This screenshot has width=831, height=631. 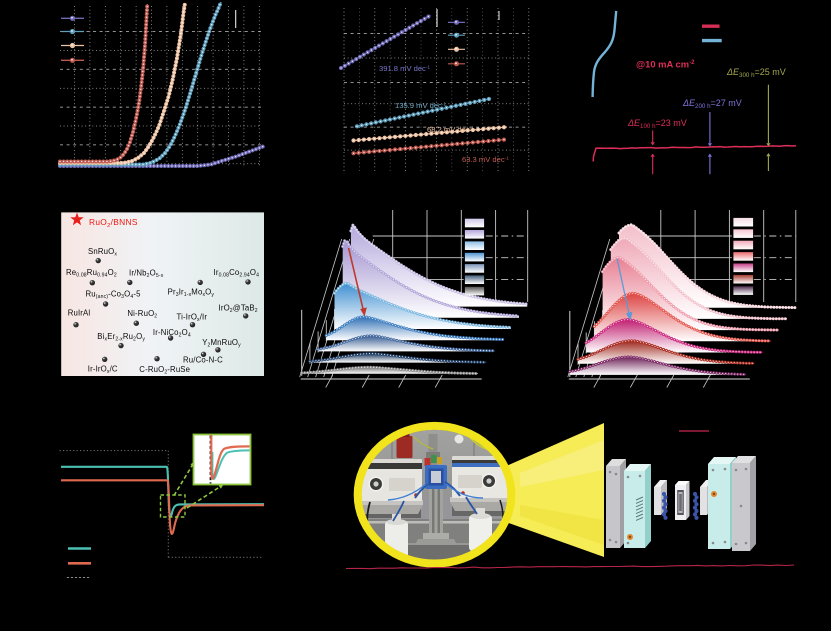 What do you see at coordinates (79, 313) in the screenshot?
I see `svg-text: RuIrAl` at bounding box center [79, 313].